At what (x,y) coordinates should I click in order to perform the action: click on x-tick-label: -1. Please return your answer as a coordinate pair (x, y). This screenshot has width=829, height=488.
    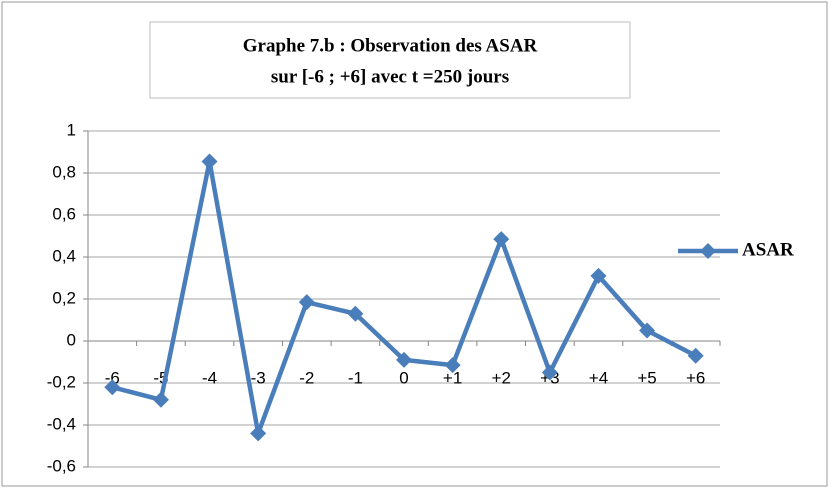
    Looking at the image, I should click on (355, 377).